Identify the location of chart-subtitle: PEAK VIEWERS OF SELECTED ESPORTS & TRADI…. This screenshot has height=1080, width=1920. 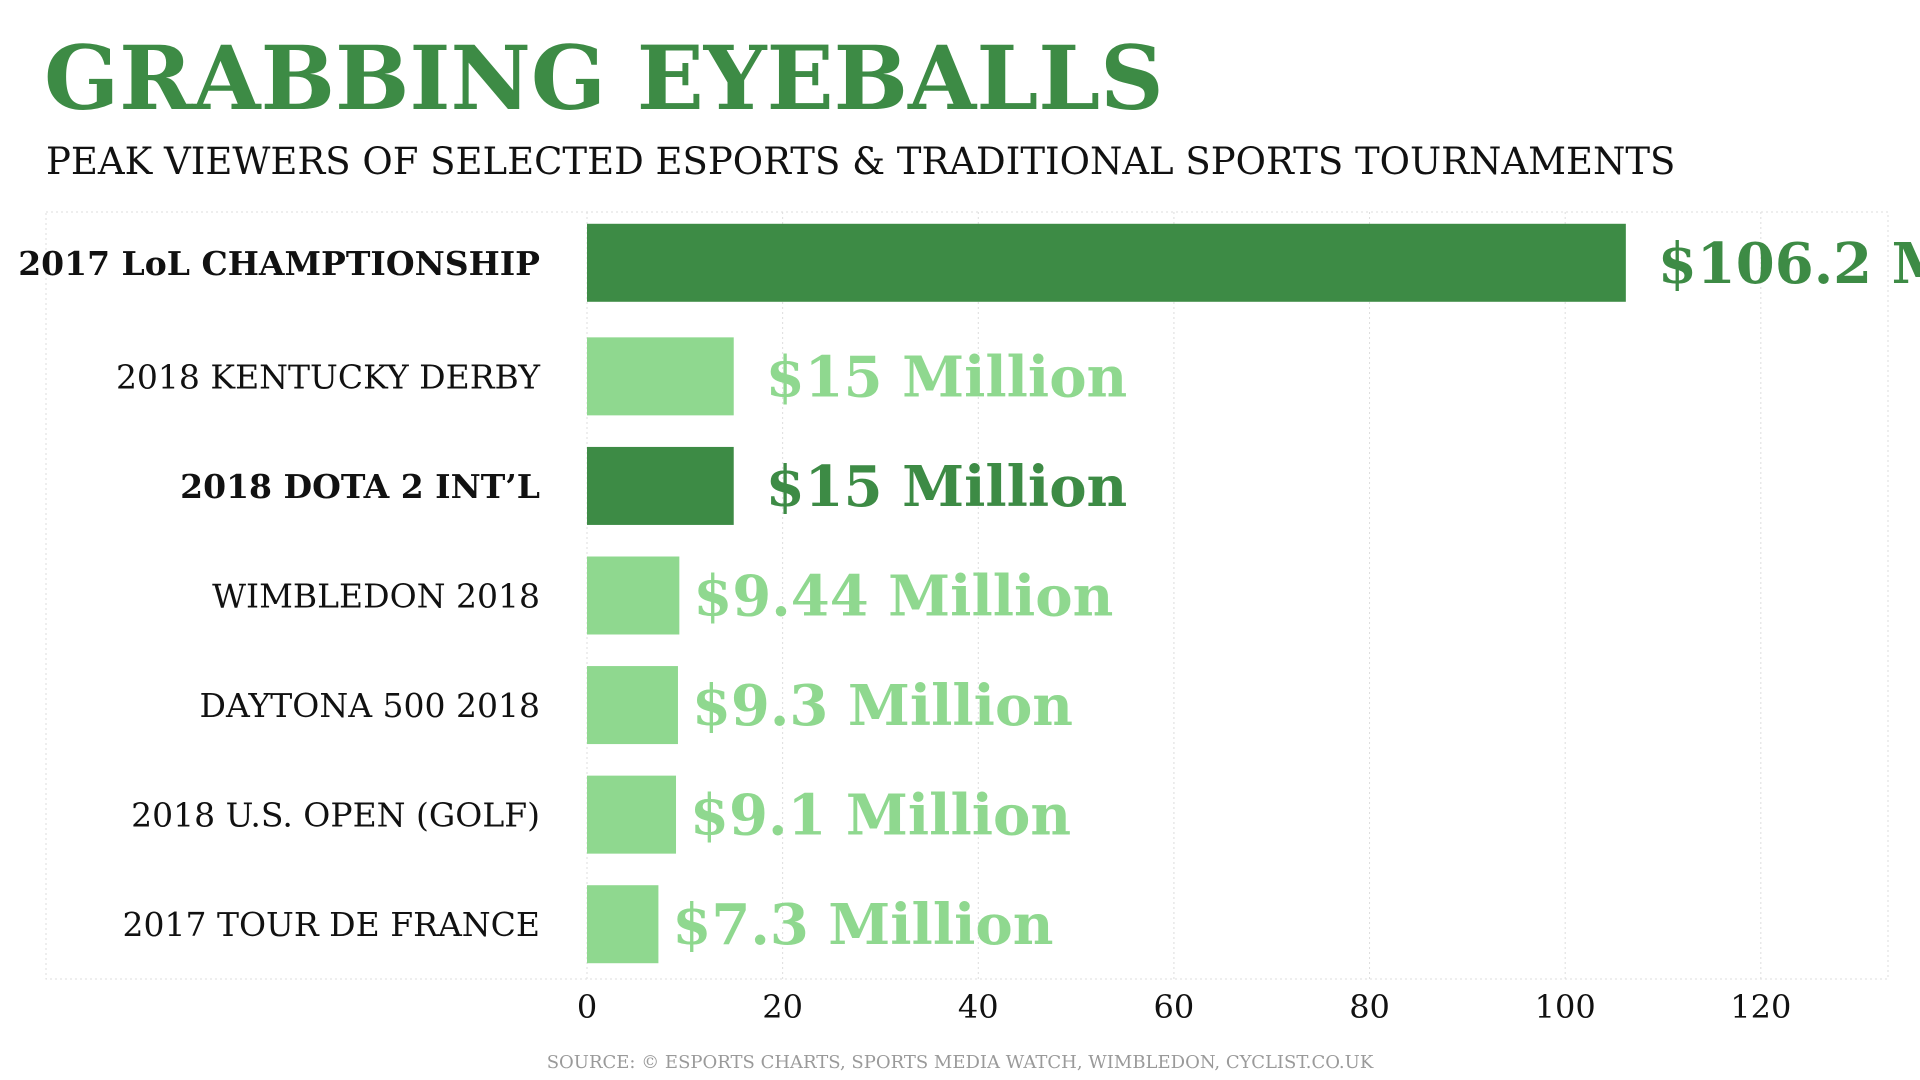
(861, 161).